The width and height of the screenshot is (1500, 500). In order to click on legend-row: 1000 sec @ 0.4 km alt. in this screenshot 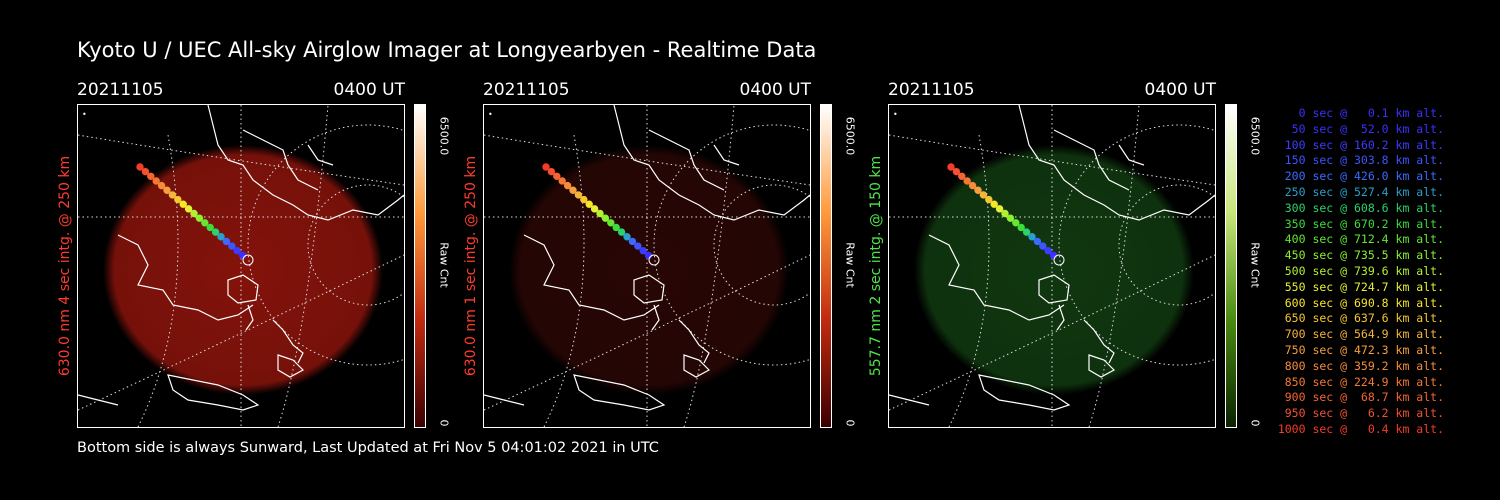, I will do `click(1360, 428)`.